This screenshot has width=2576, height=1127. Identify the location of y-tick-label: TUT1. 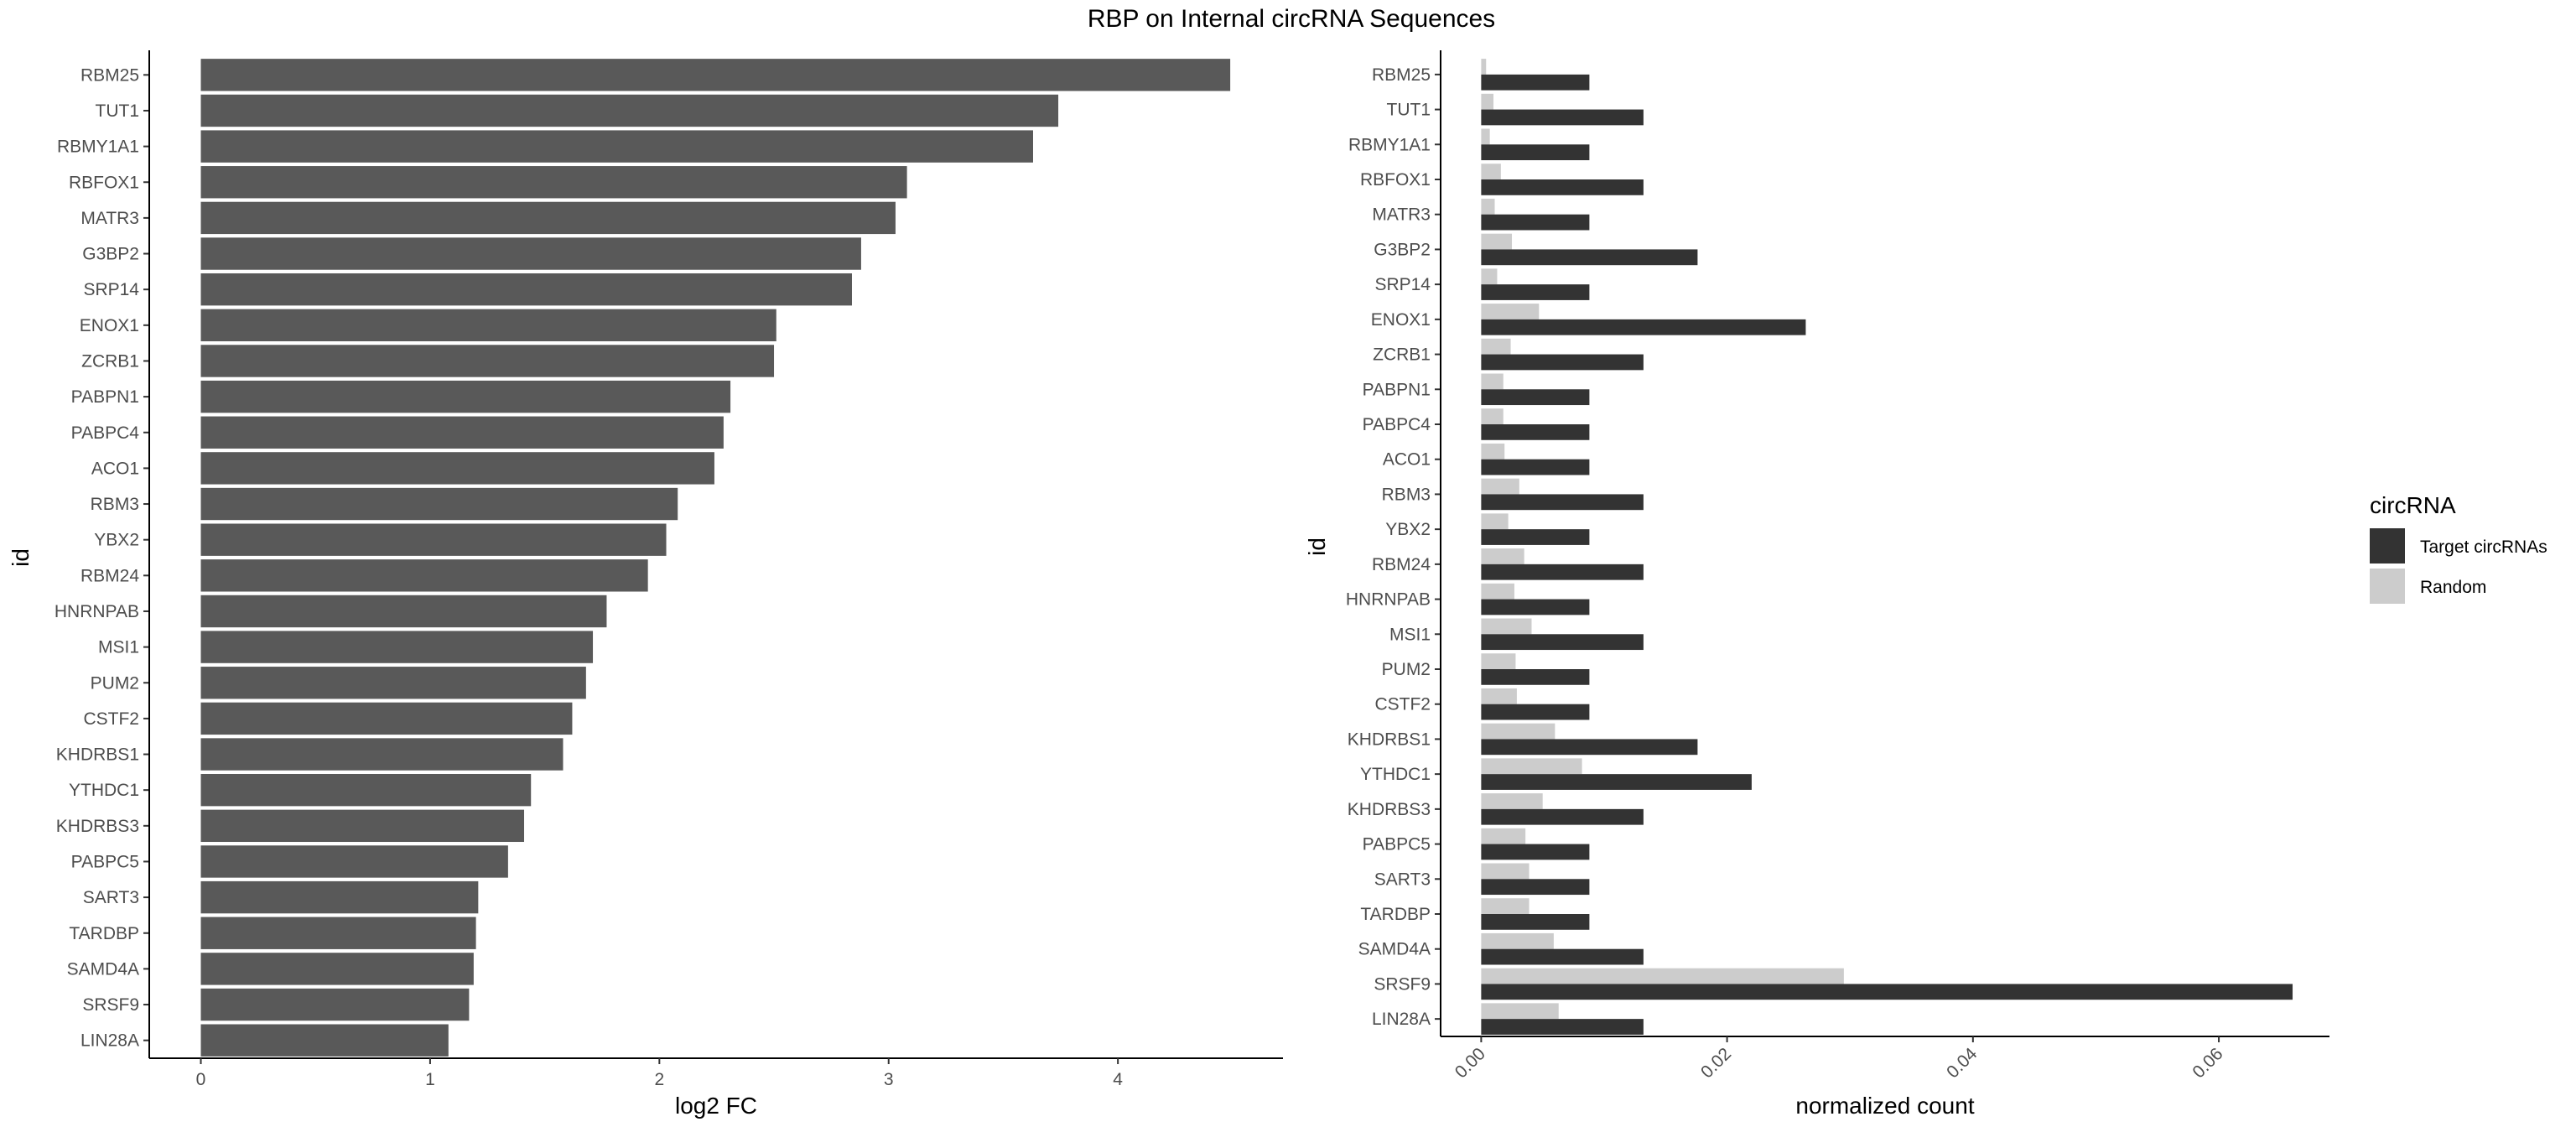
(118, 111).